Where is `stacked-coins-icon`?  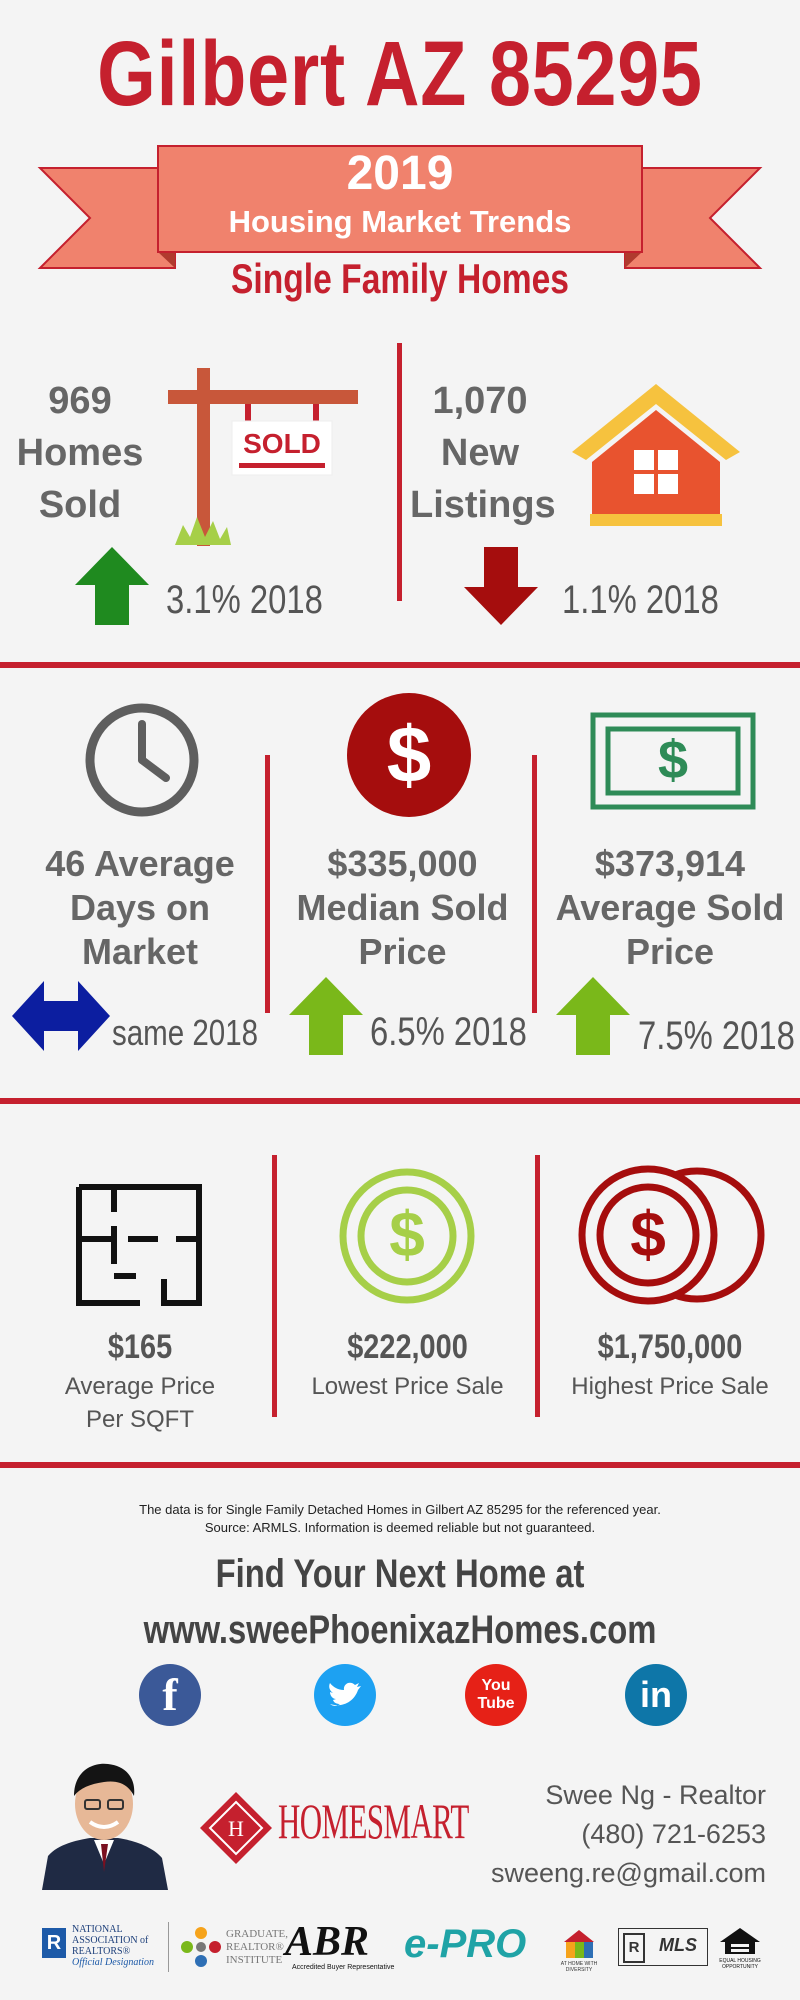 stacked-coins-icon is located at coordinates (671, 1235).